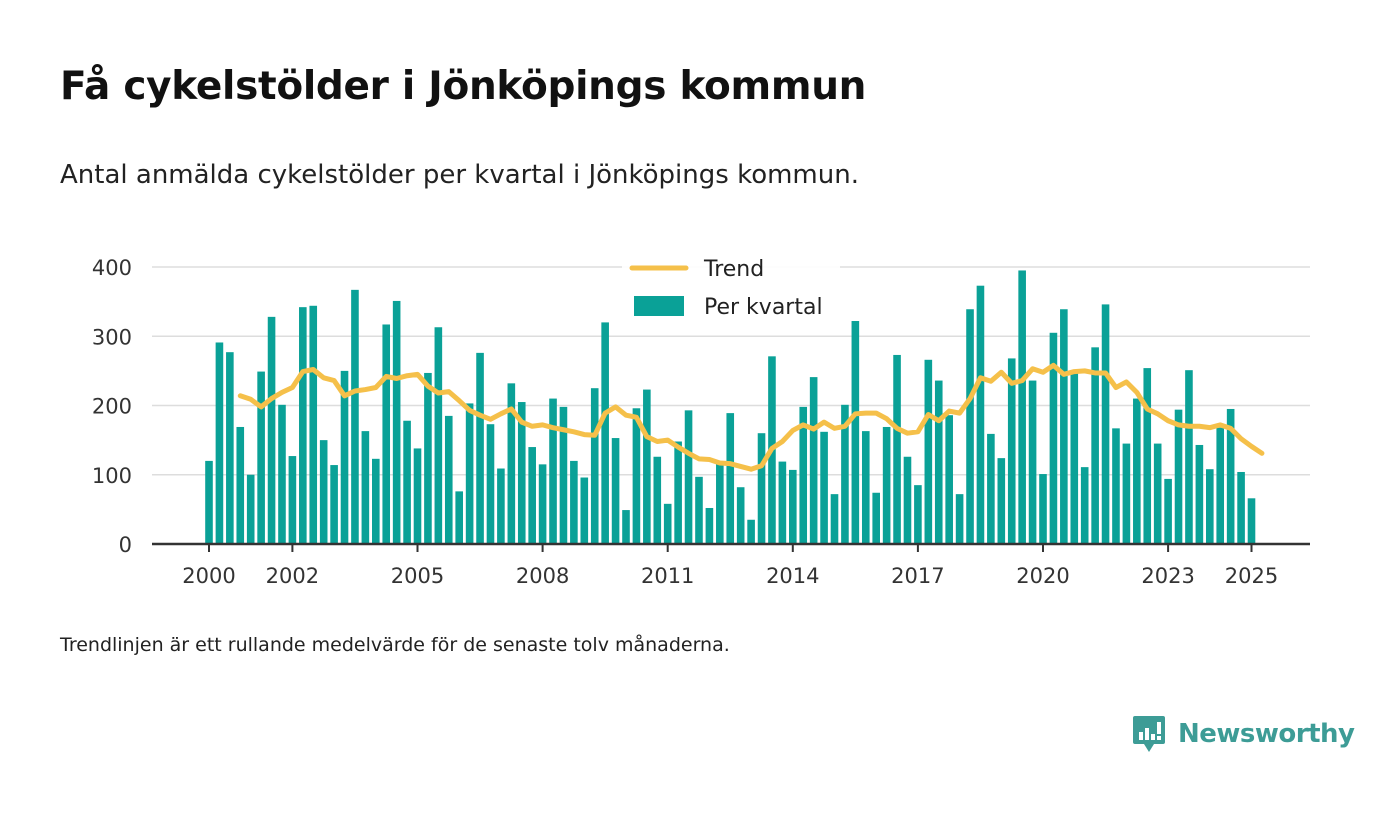 This screenshot has height=813, width=1400. What do you see at coordinates (1149, 734) in the screenshot?
I see `newsworthy-logo-icon` at bounding box center [1149, 734].